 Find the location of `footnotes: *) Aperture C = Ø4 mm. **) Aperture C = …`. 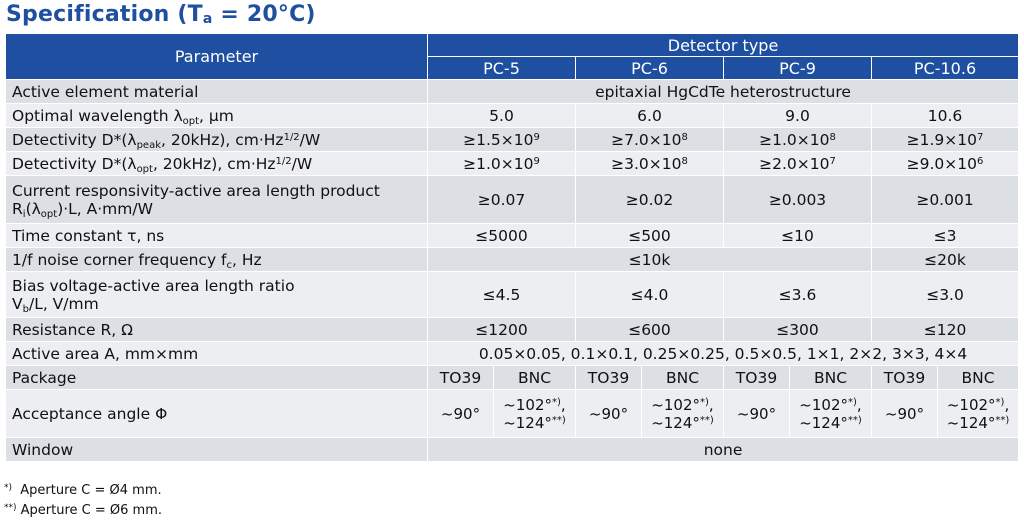

footnotes: *) Aperture C = Ø4 mm. **) Aperture C = … is located at coordinates (83, 501).